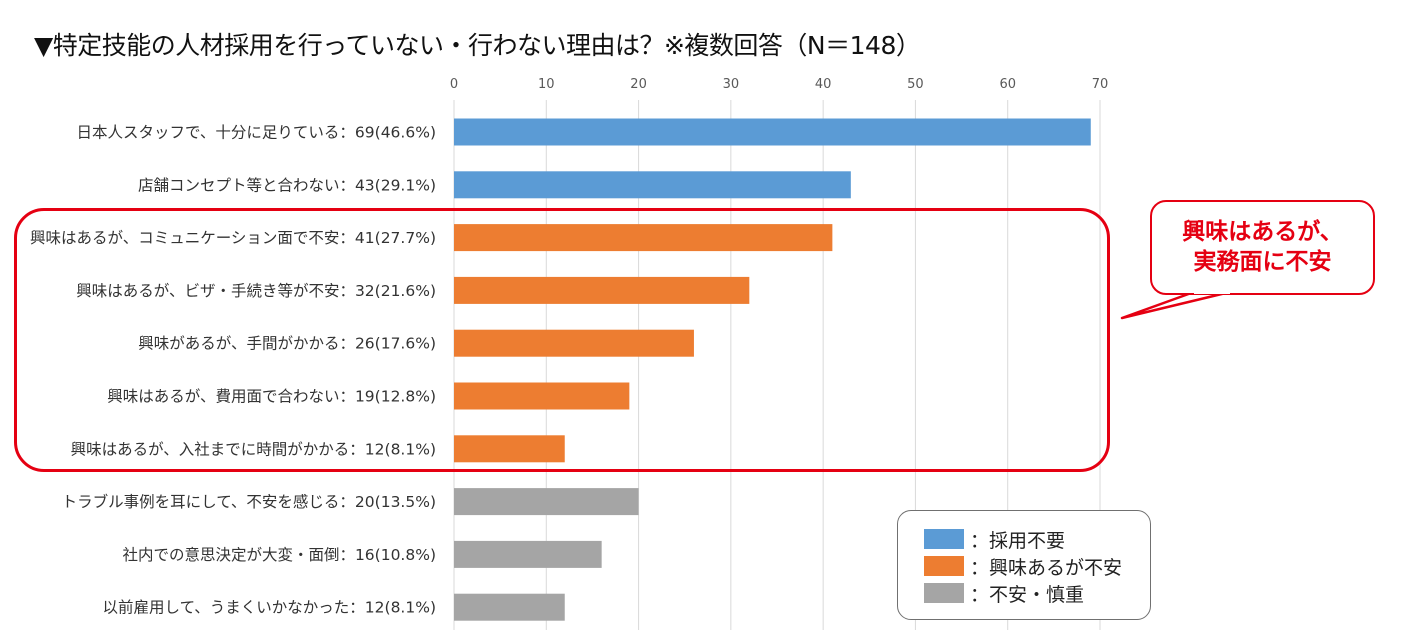  I want to click on category-label: 興味はあるが、コミュニケーション面で不安：41(27.7%), so click(233, 238).